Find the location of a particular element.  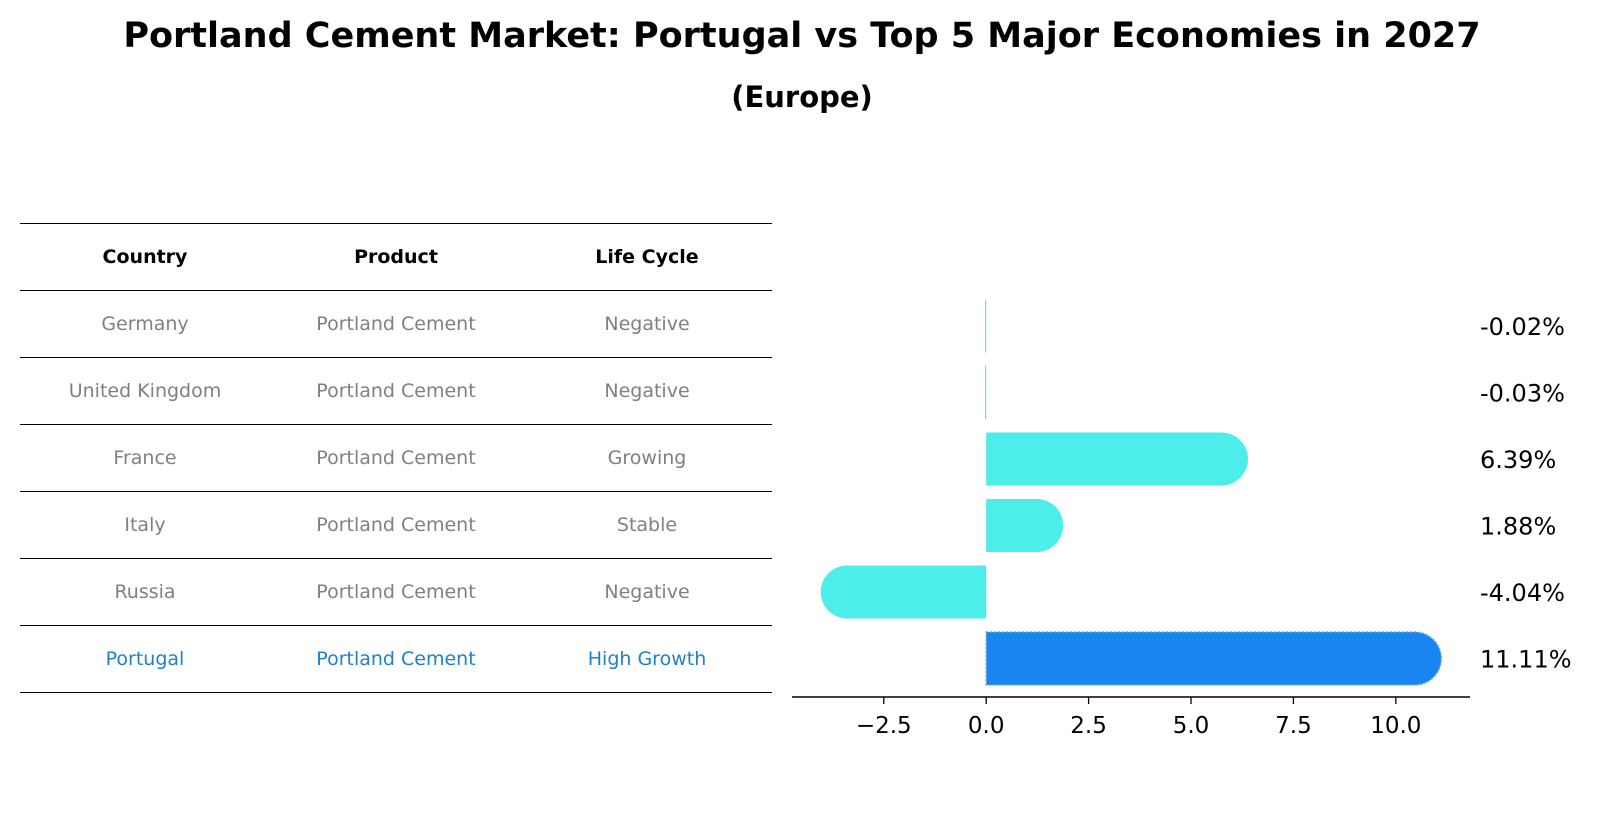

table-row: Italy Portland Cement Stable is located at coordinates (396, 524).